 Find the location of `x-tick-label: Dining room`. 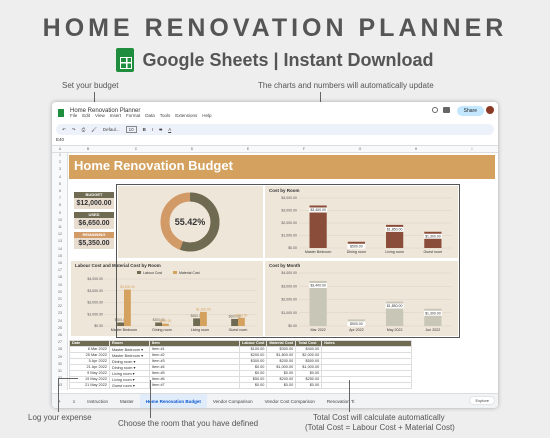

x-tick-label: Dining room is located at coordinates (356, 252).